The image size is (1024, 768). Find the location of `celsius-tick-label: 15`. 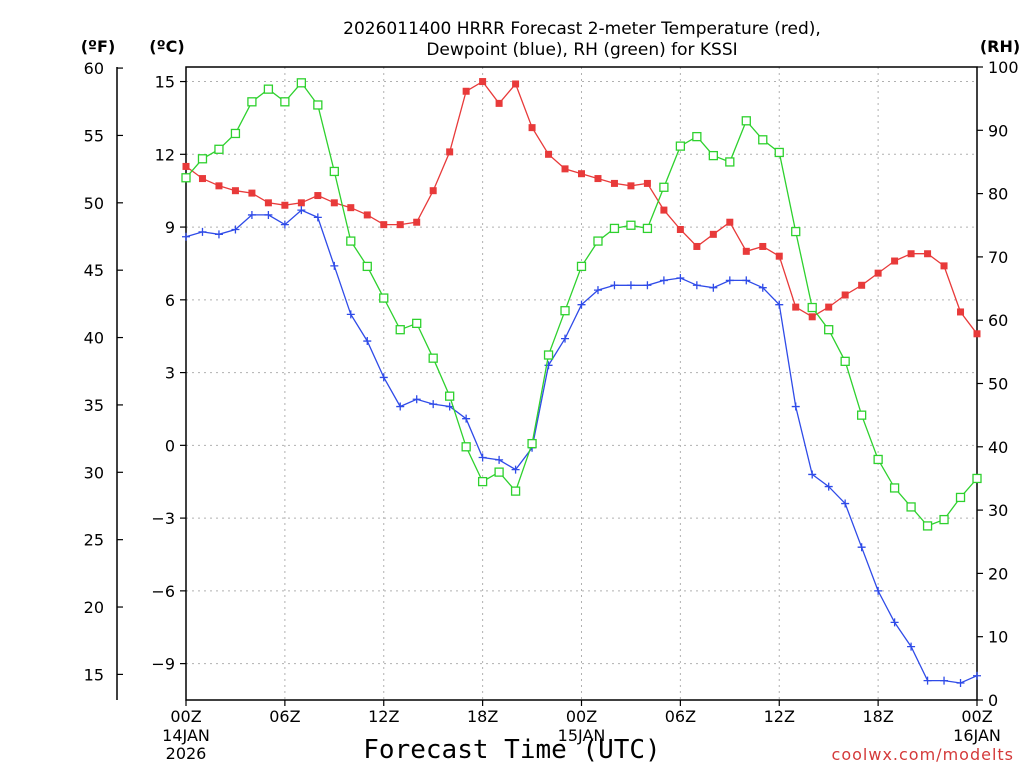

celsius-tick-label: 15 is located at coordinates (165, 82).